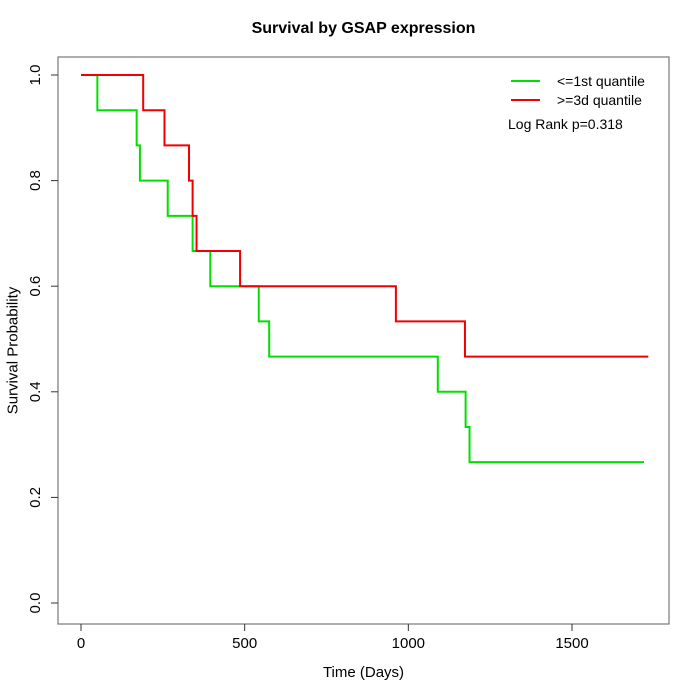 The image size is (700, 700). Describe the element at coordinates (35, 180) in the screenshot. I see `y-axis-tick-label: 0.8` at that location.